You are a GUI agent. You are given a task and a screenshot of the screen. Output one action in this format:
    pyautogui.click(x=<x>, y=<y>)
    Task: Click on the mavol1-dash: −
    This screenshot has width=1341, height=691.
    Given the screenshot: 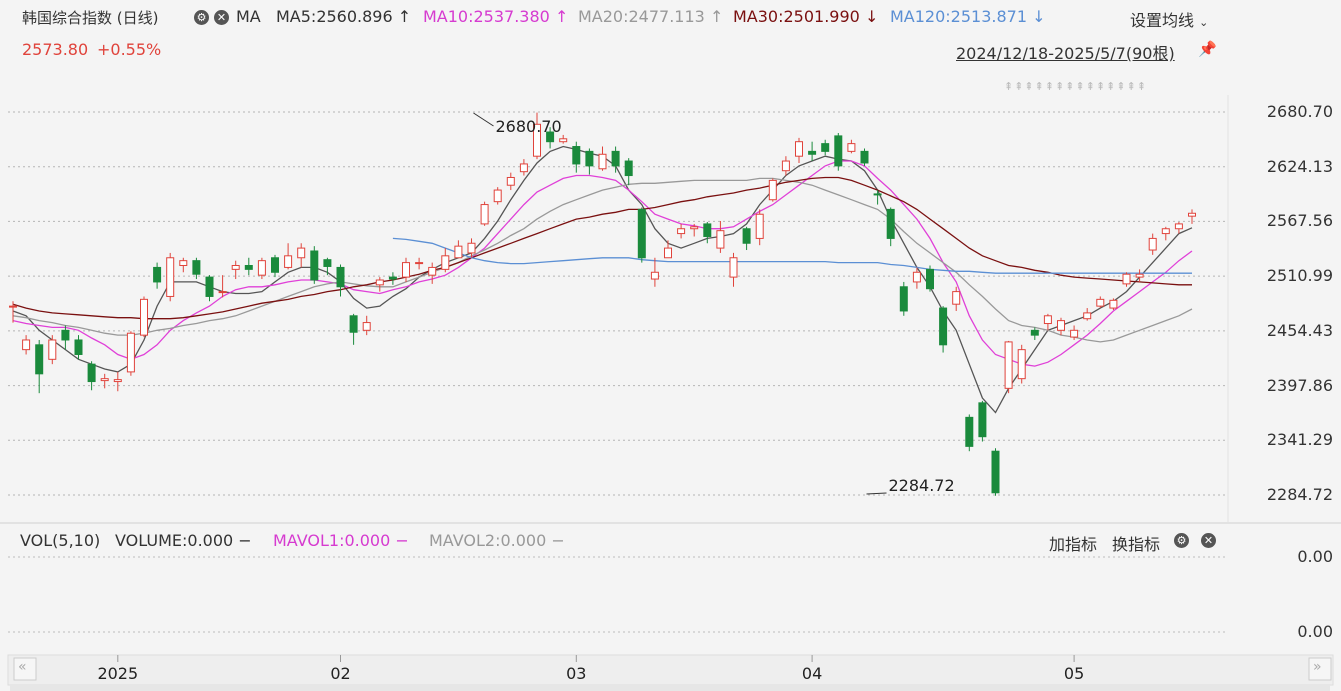 What is the action you would take?
    pyautogui.click(x=402, y=540)
    